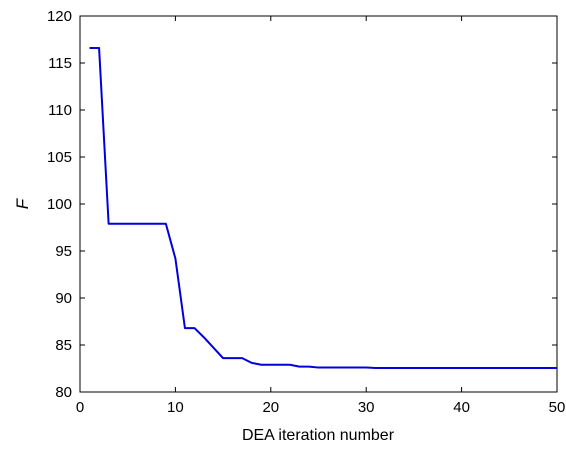 The width and height of the screenshot is (566, 449). Describe the element at coordinates (59, 157) in the screenshot. I see `y-tick-label: 105` at that location.